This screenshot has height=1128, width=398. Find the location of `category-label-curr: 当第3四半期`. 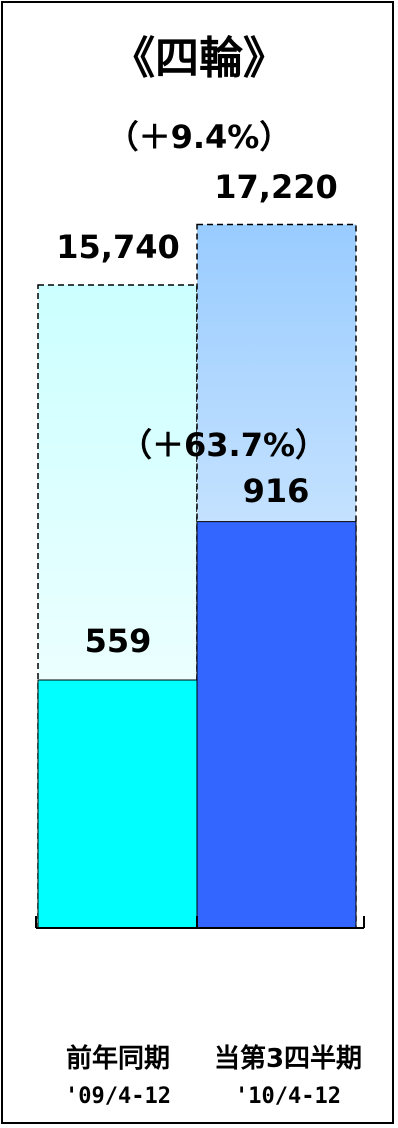

category-label-curr: 当第3四半期 is located at coordinates (288, 1059).